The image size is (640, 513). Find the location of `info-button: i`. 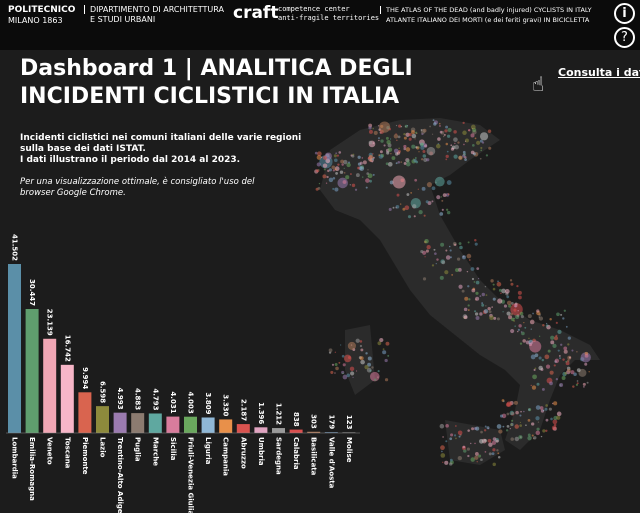

info-button: i is located at coordinates (624, 13).